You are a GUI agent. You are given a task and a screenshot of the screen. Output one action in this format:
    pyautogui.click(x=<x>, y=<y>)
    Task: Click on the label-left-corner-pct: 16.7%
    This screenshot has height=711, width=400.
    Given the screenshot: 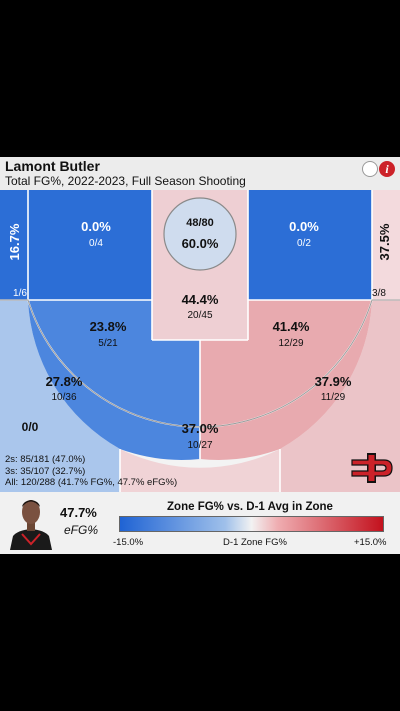 What is the action you would take?
    pyautogui.click(x=14, y=241)
    